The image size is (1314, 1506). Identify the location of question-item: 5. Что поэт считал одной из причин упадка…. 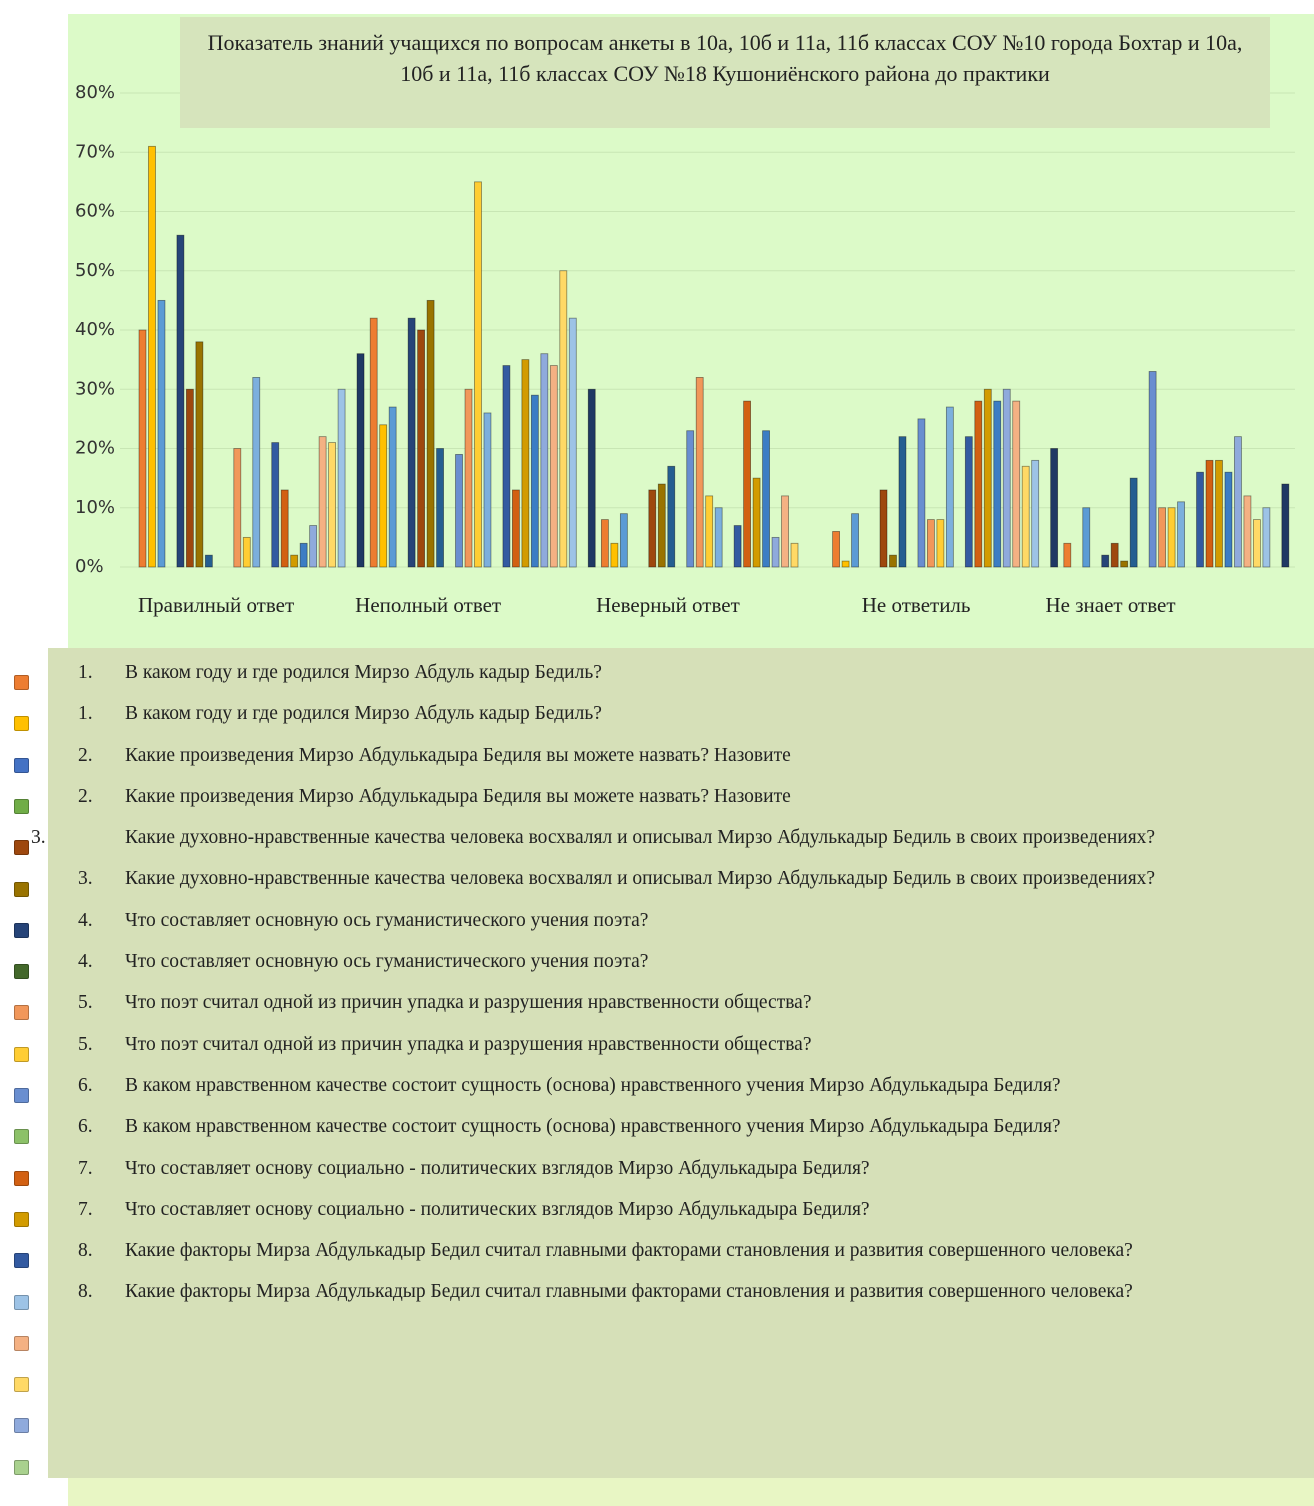
(696, 1002).